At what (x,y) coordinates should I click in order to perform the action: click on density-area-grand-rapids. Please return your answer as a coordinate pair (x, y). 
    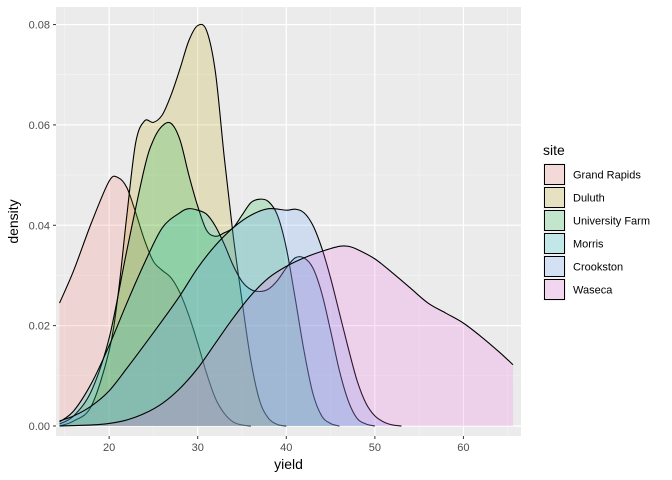
    Looking at the image, I should click on (155, 301).